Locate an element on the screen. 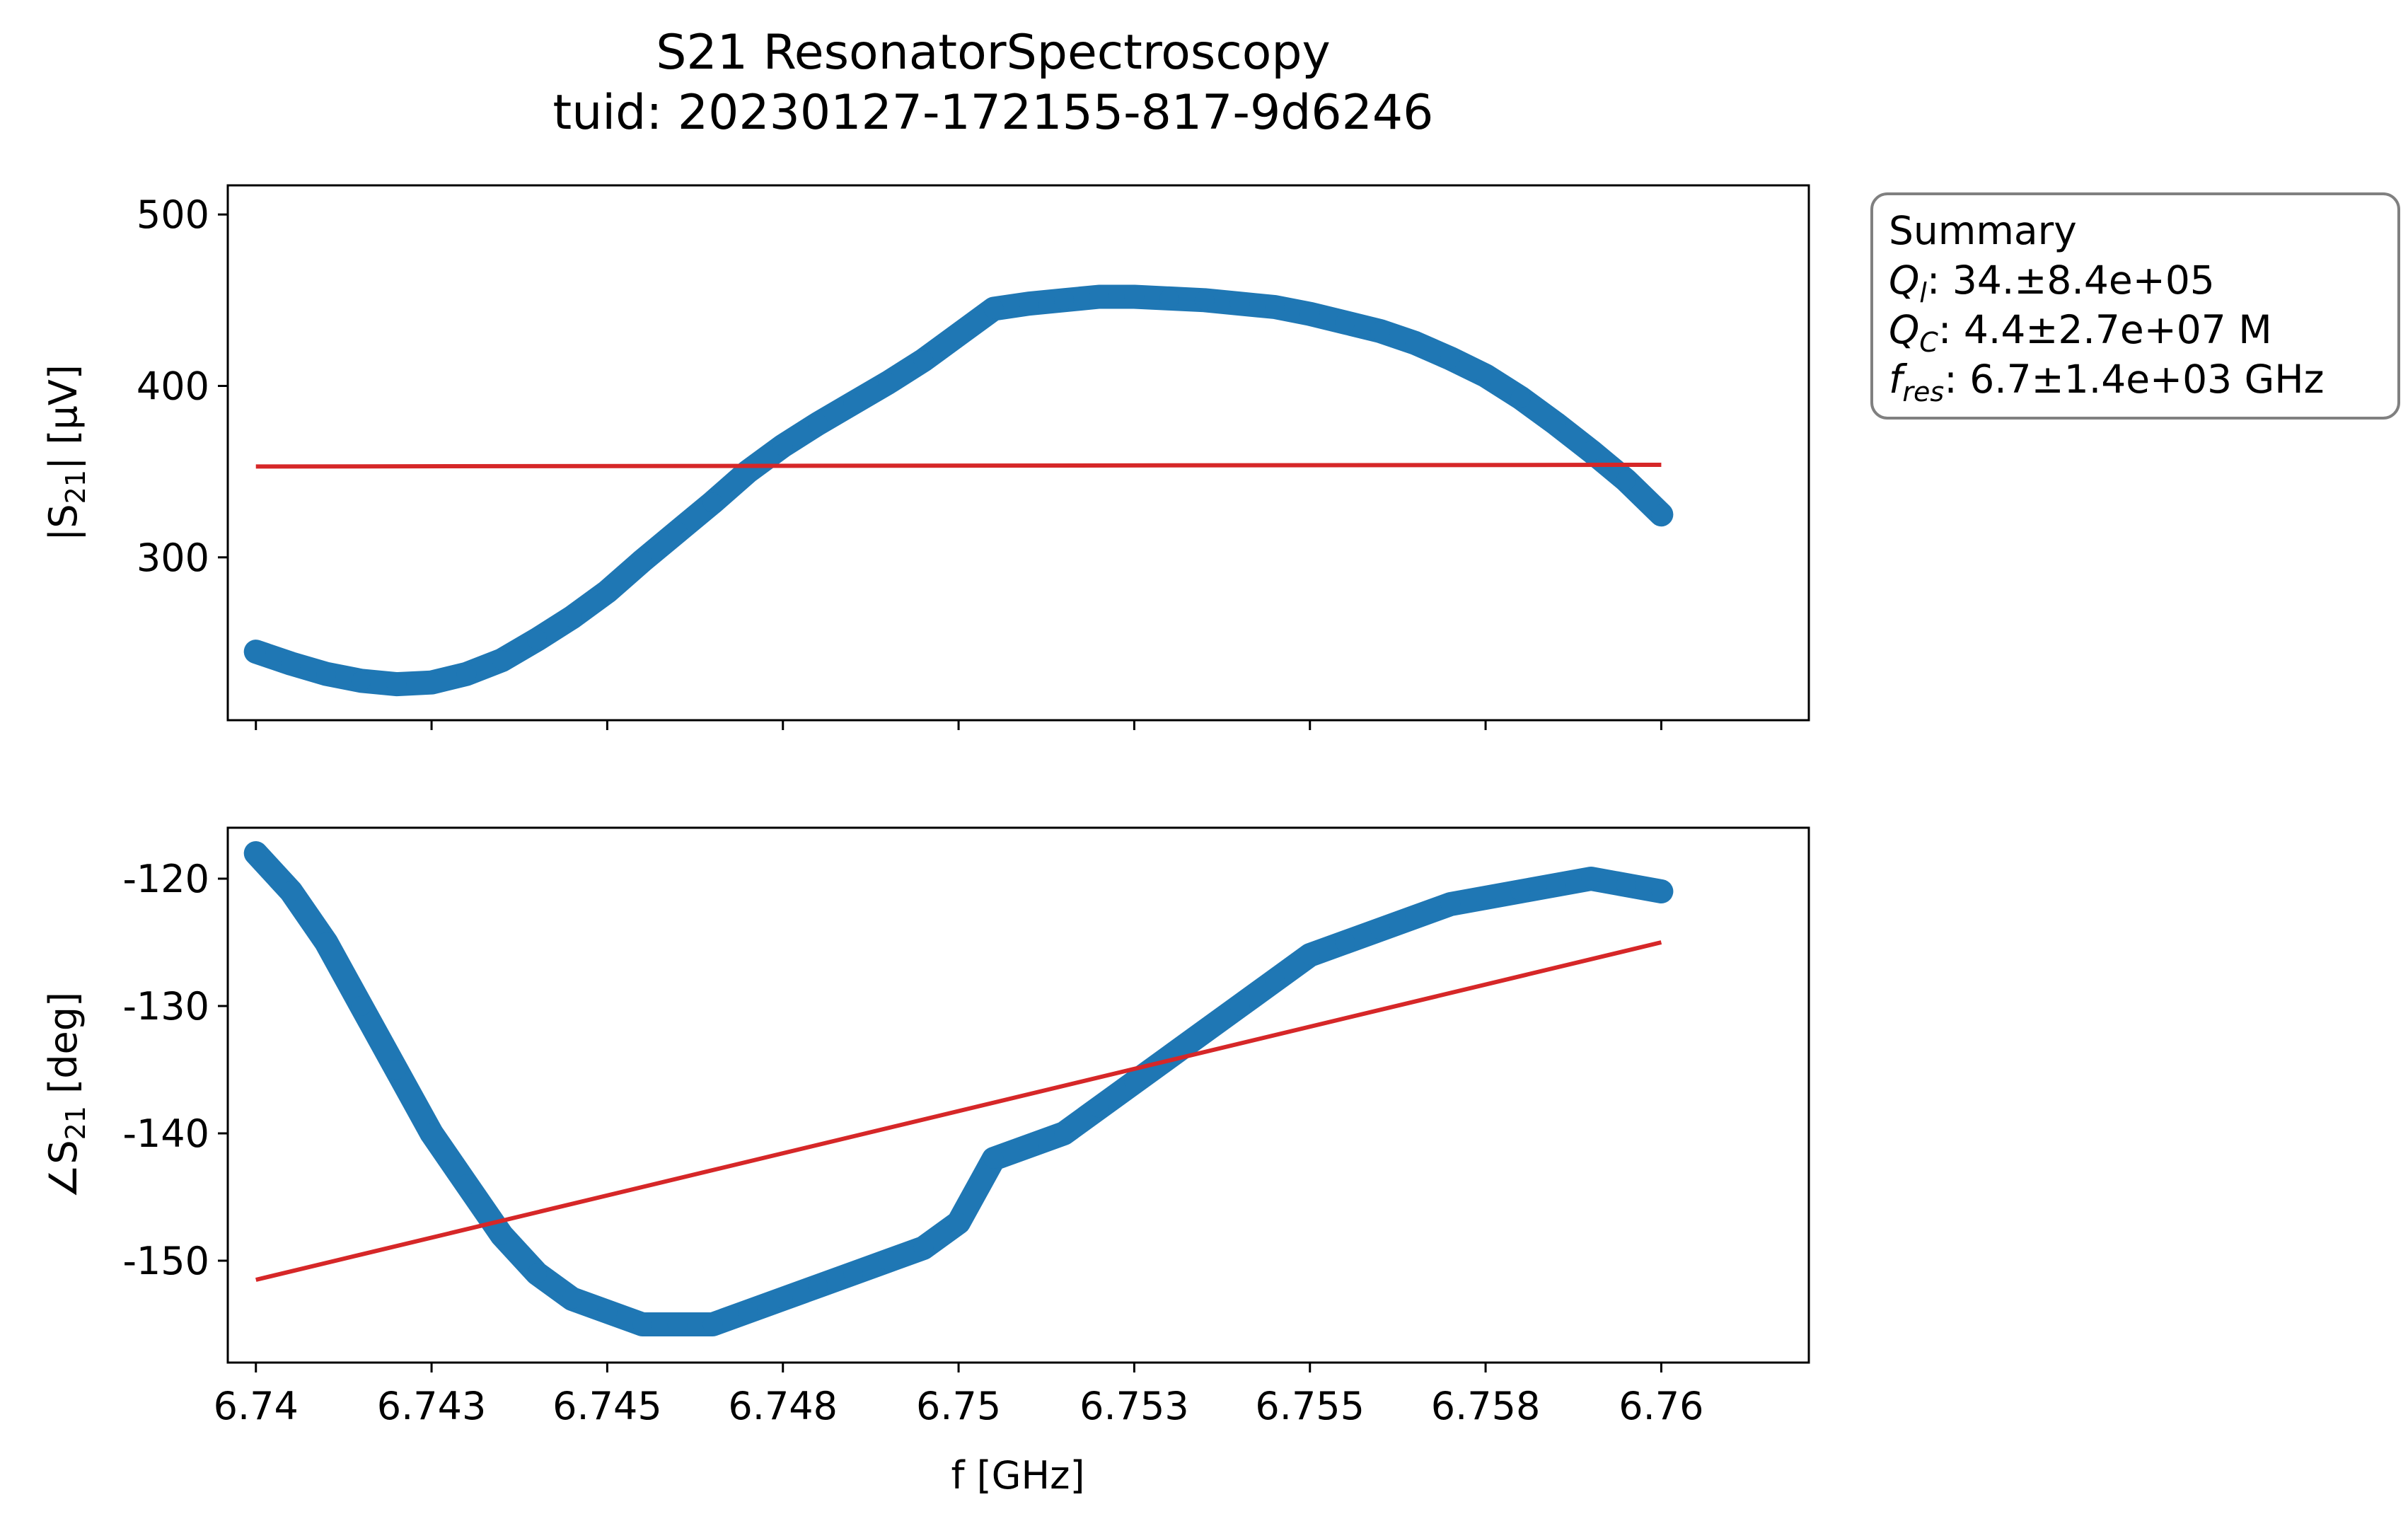  summary-fres: fres: 6.7±1.4e+03 GHz is located at coordinates (2106, 382).